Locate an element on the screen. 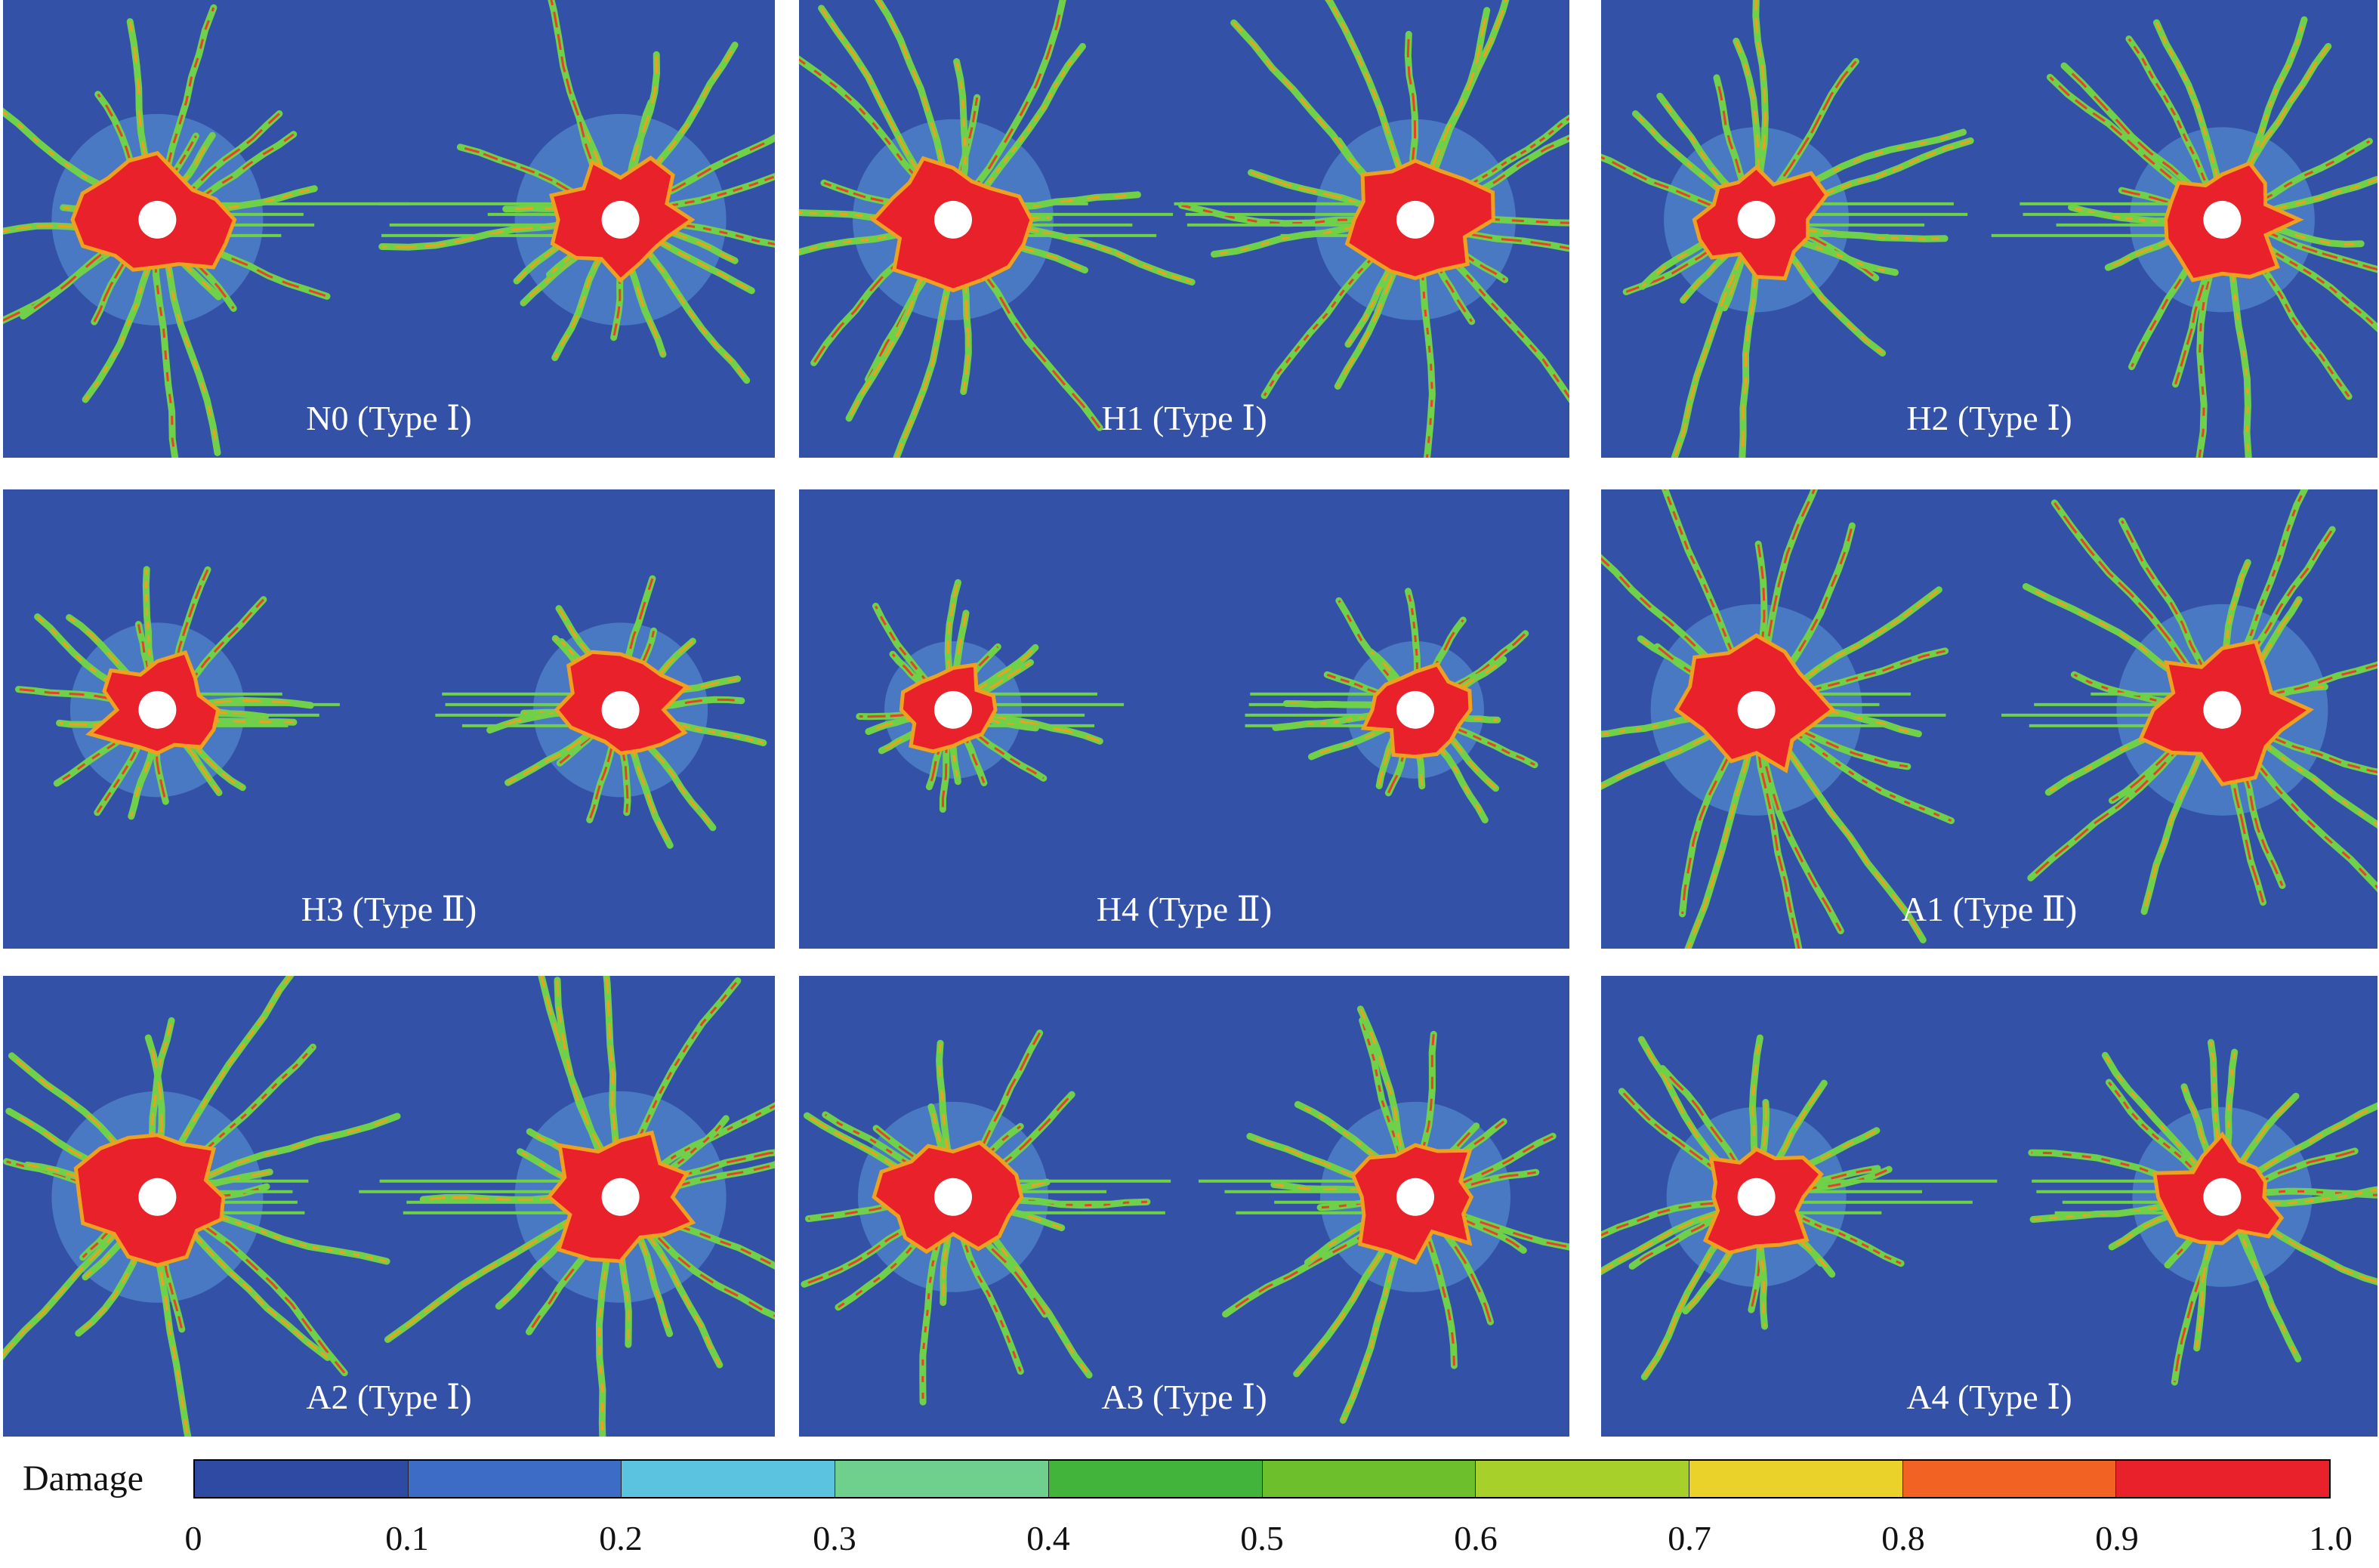  colorbar-tick-label: 0.2 is located at coordinates (621, 1538).